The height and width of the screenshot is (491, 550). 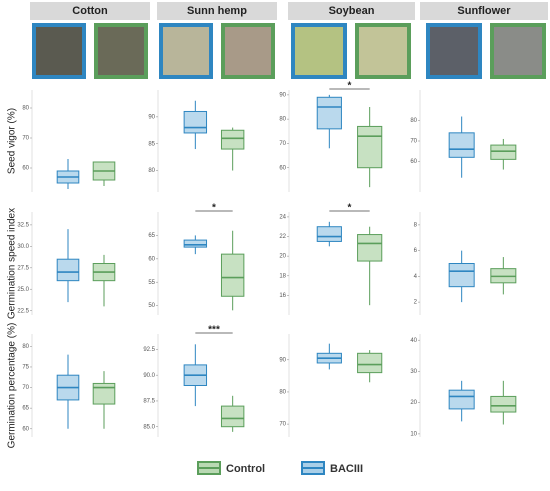 What do you see at coordinates (214, 330) in the screenshot?
I see `significance-label: ***` at bounding box center [214, 330].